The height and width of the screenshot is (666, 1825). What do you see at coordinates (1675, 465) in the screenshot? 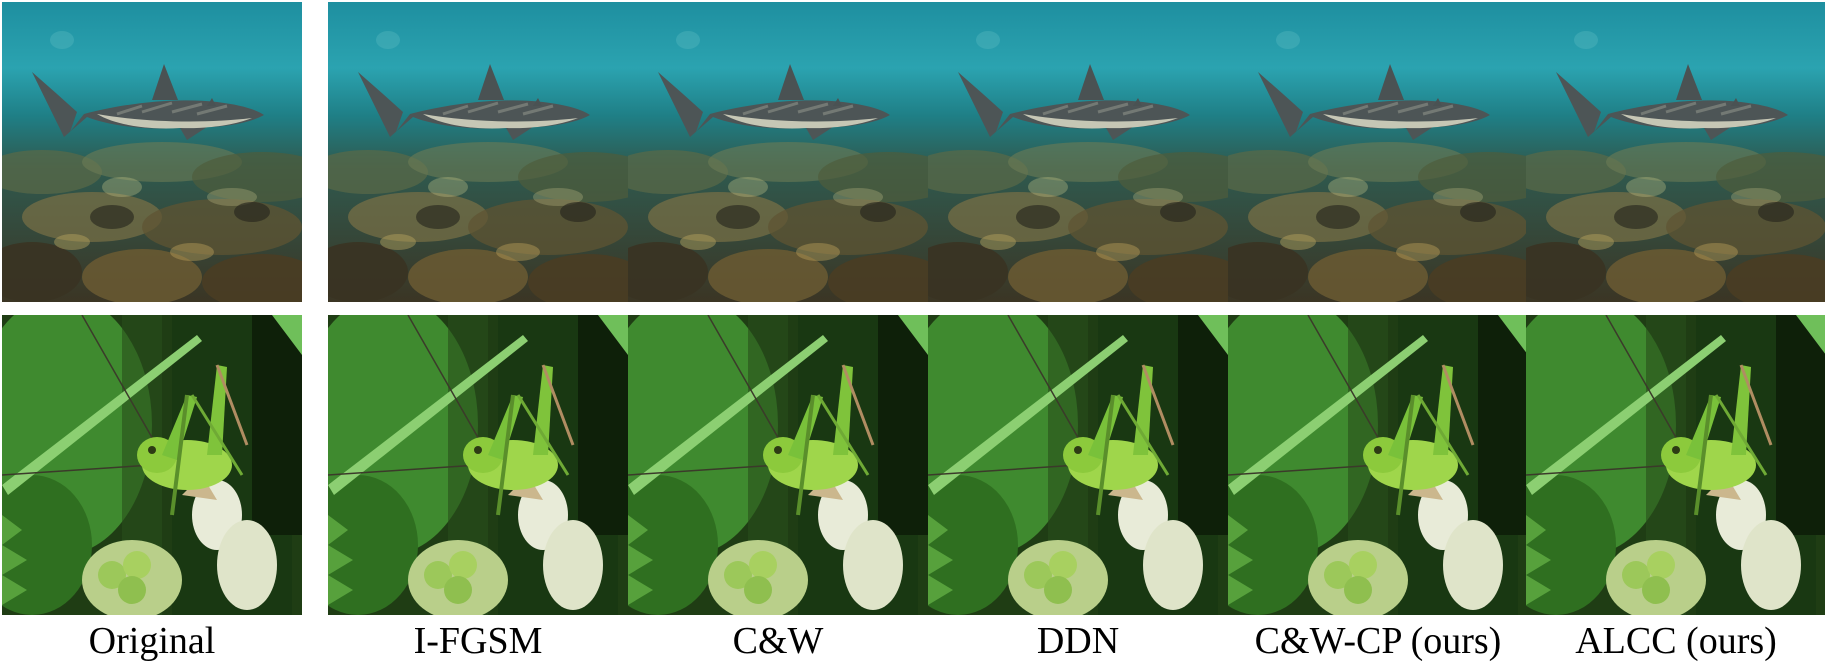
I see `image-alcc-grasshopper` at bounding box center [1675, 465].